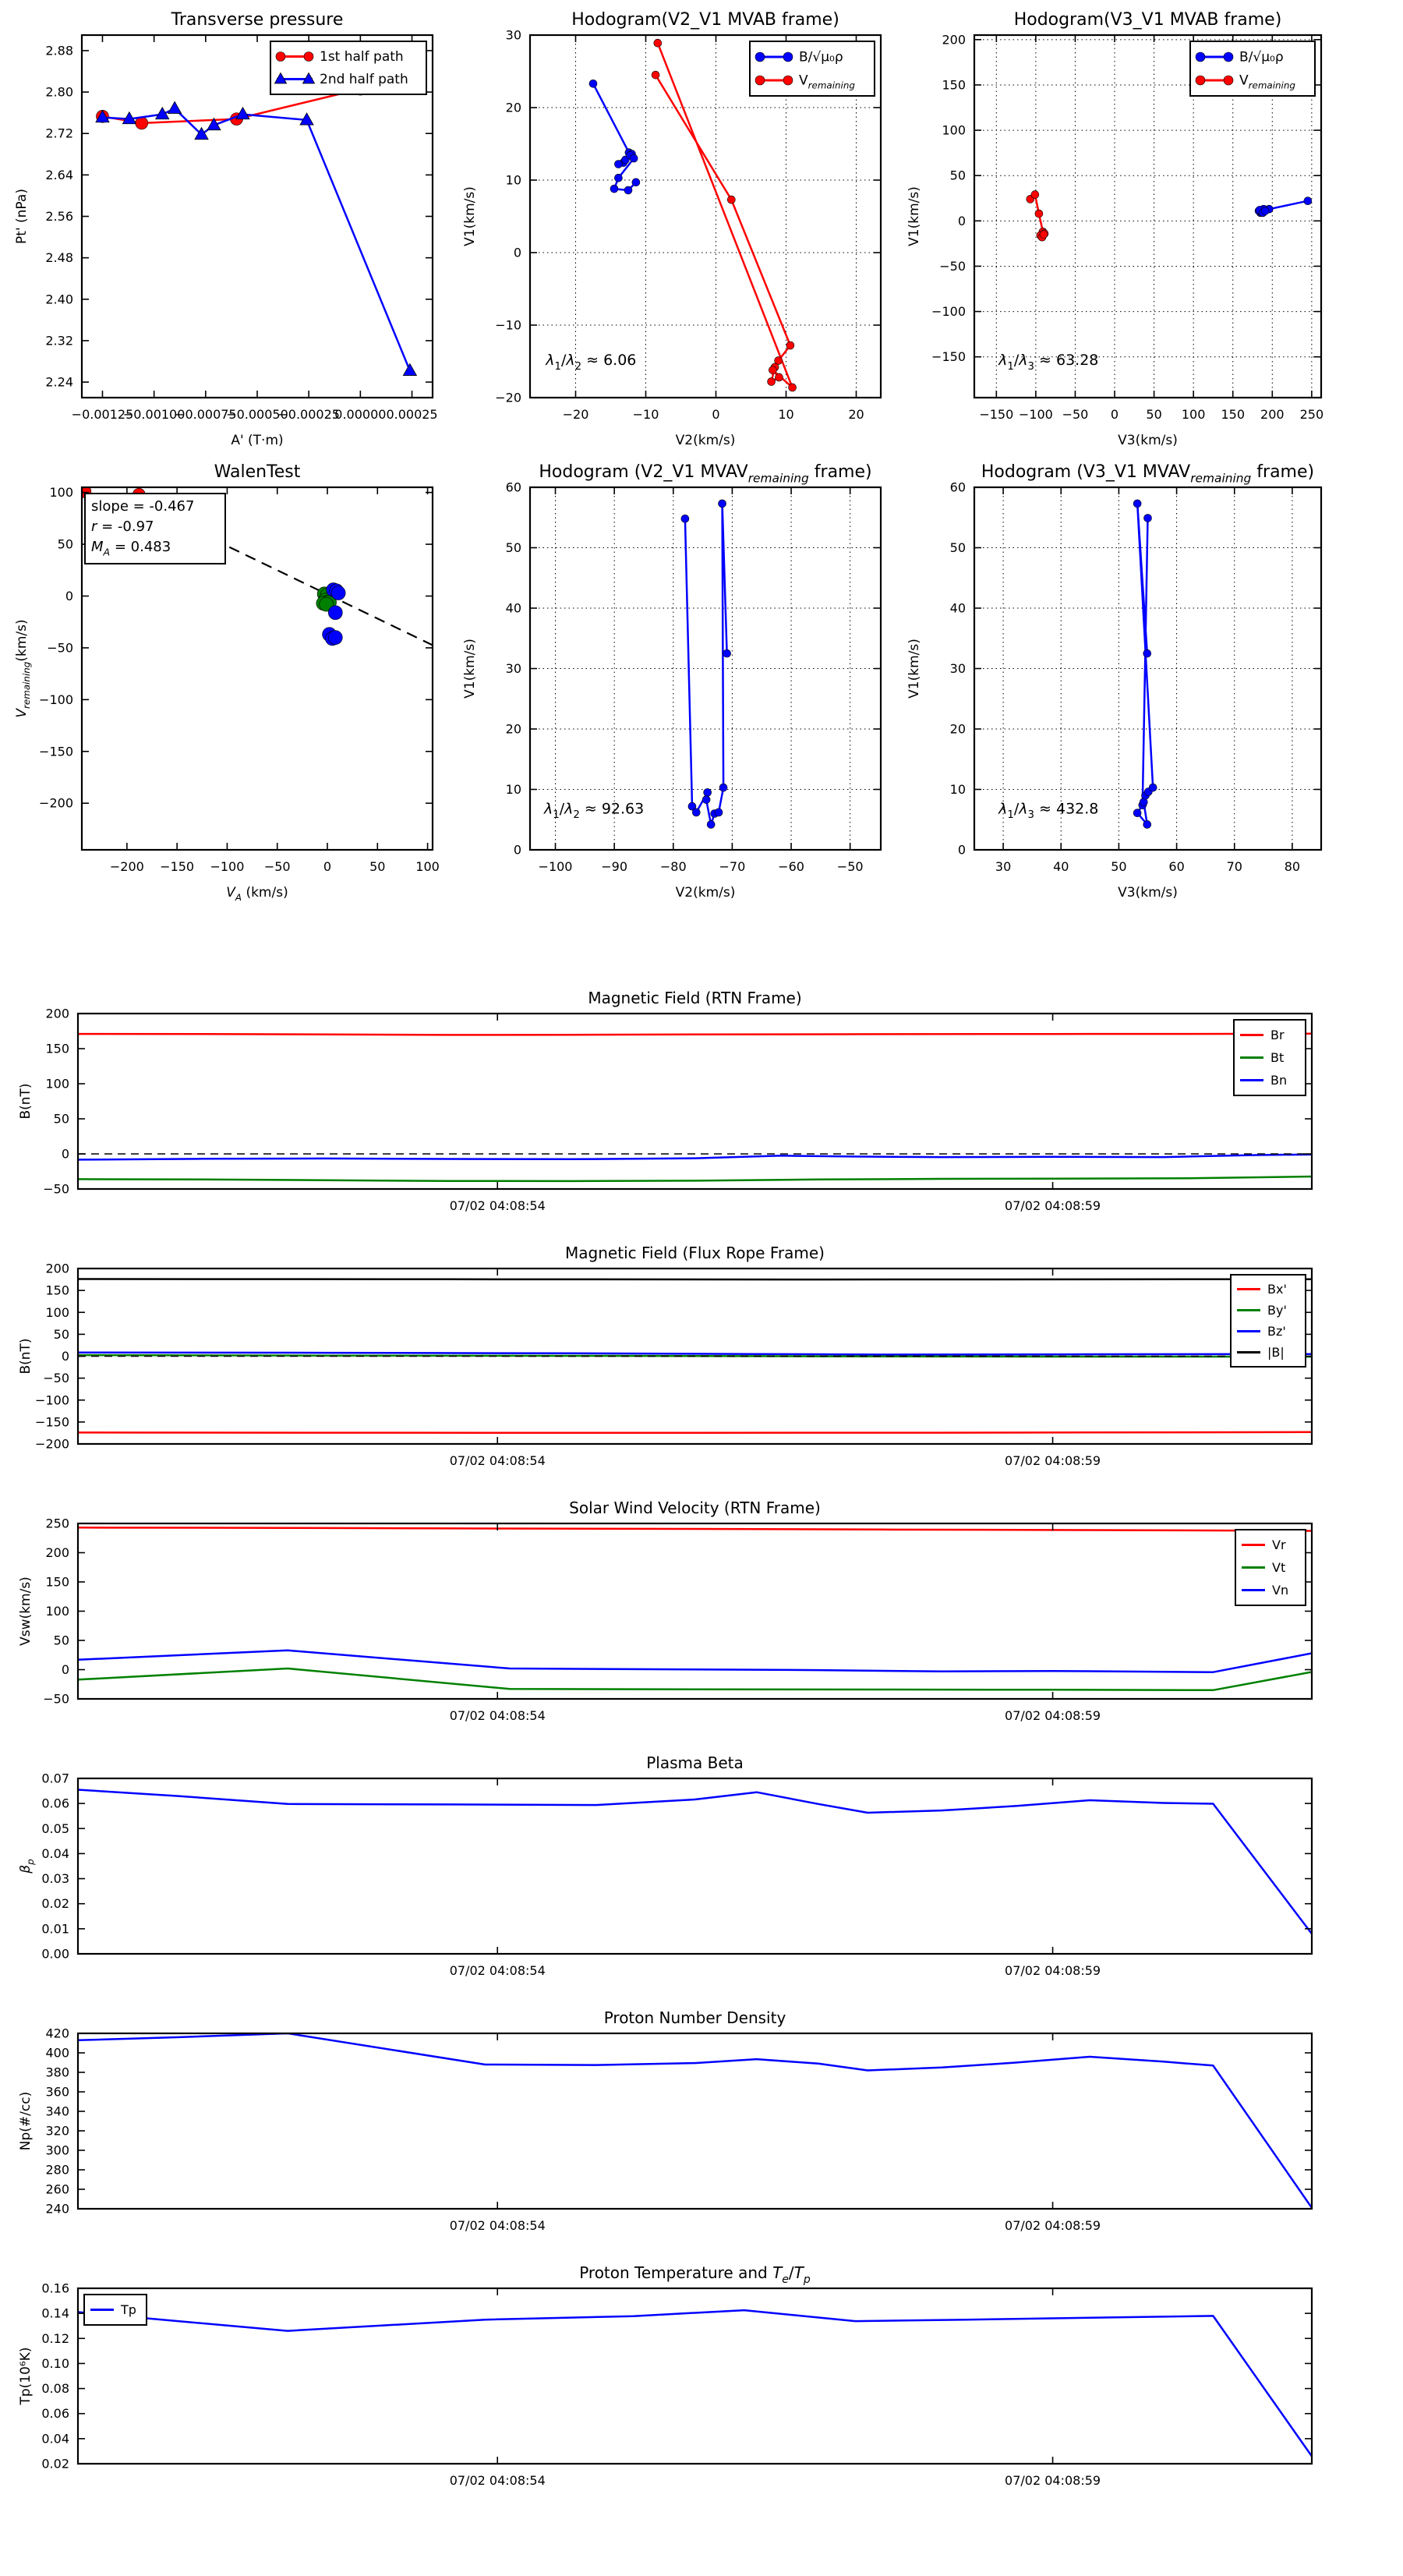 This screenshot has width=1403, height=2576. What do you see at coordinates (115, 2310) in the screenshot?
I see `legend: Tp` at bounding box center [115, 2310].